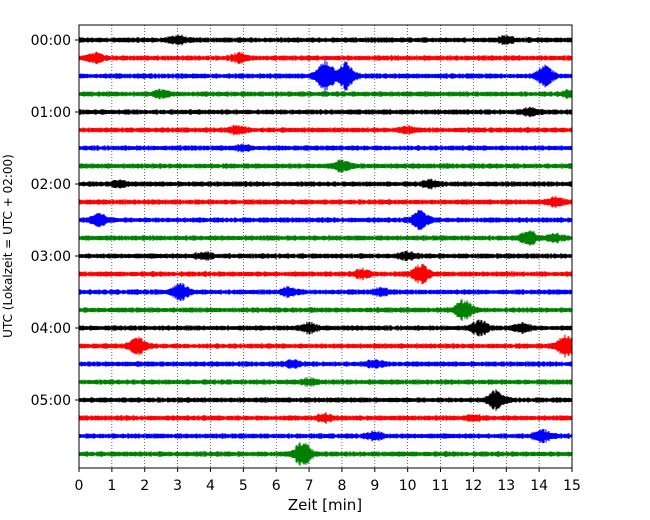 The image size is (650, 520). What do you see at coordinates (309, 486) in the screenshot?
I see `x-tick-label: 7` at bounding box center [309, 486].